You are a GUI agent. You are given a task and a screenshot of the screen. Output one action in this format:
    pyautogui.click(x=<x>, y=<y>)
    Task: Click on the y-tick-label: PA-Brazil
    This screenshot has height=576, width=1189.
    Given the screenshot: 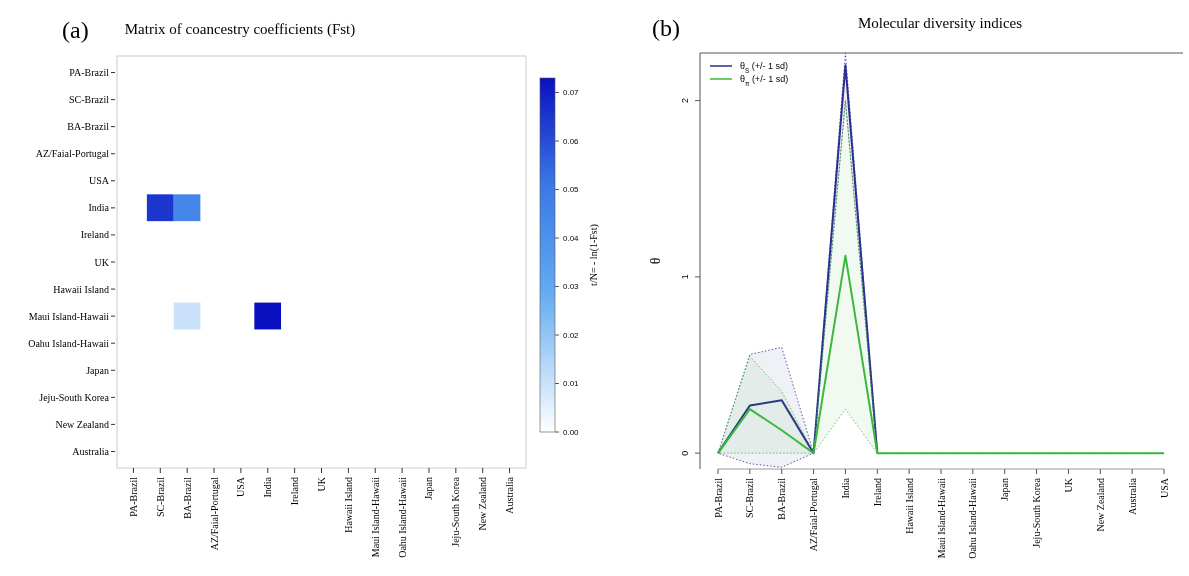 What is the action you would take?
    pyautogui.click(x=89, y=73)
    